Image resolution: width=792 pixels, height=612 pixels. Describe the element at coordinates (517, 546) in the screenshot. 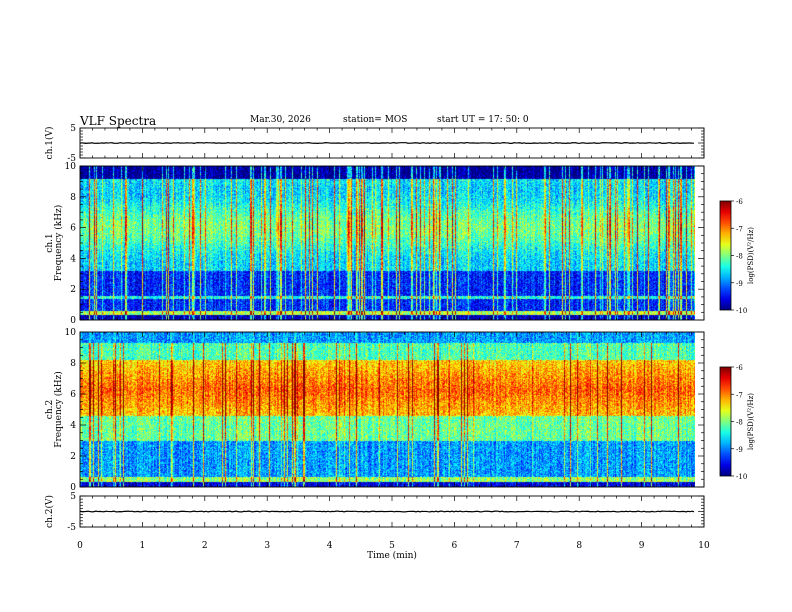

I see `x-tick-label: 7` at that location.